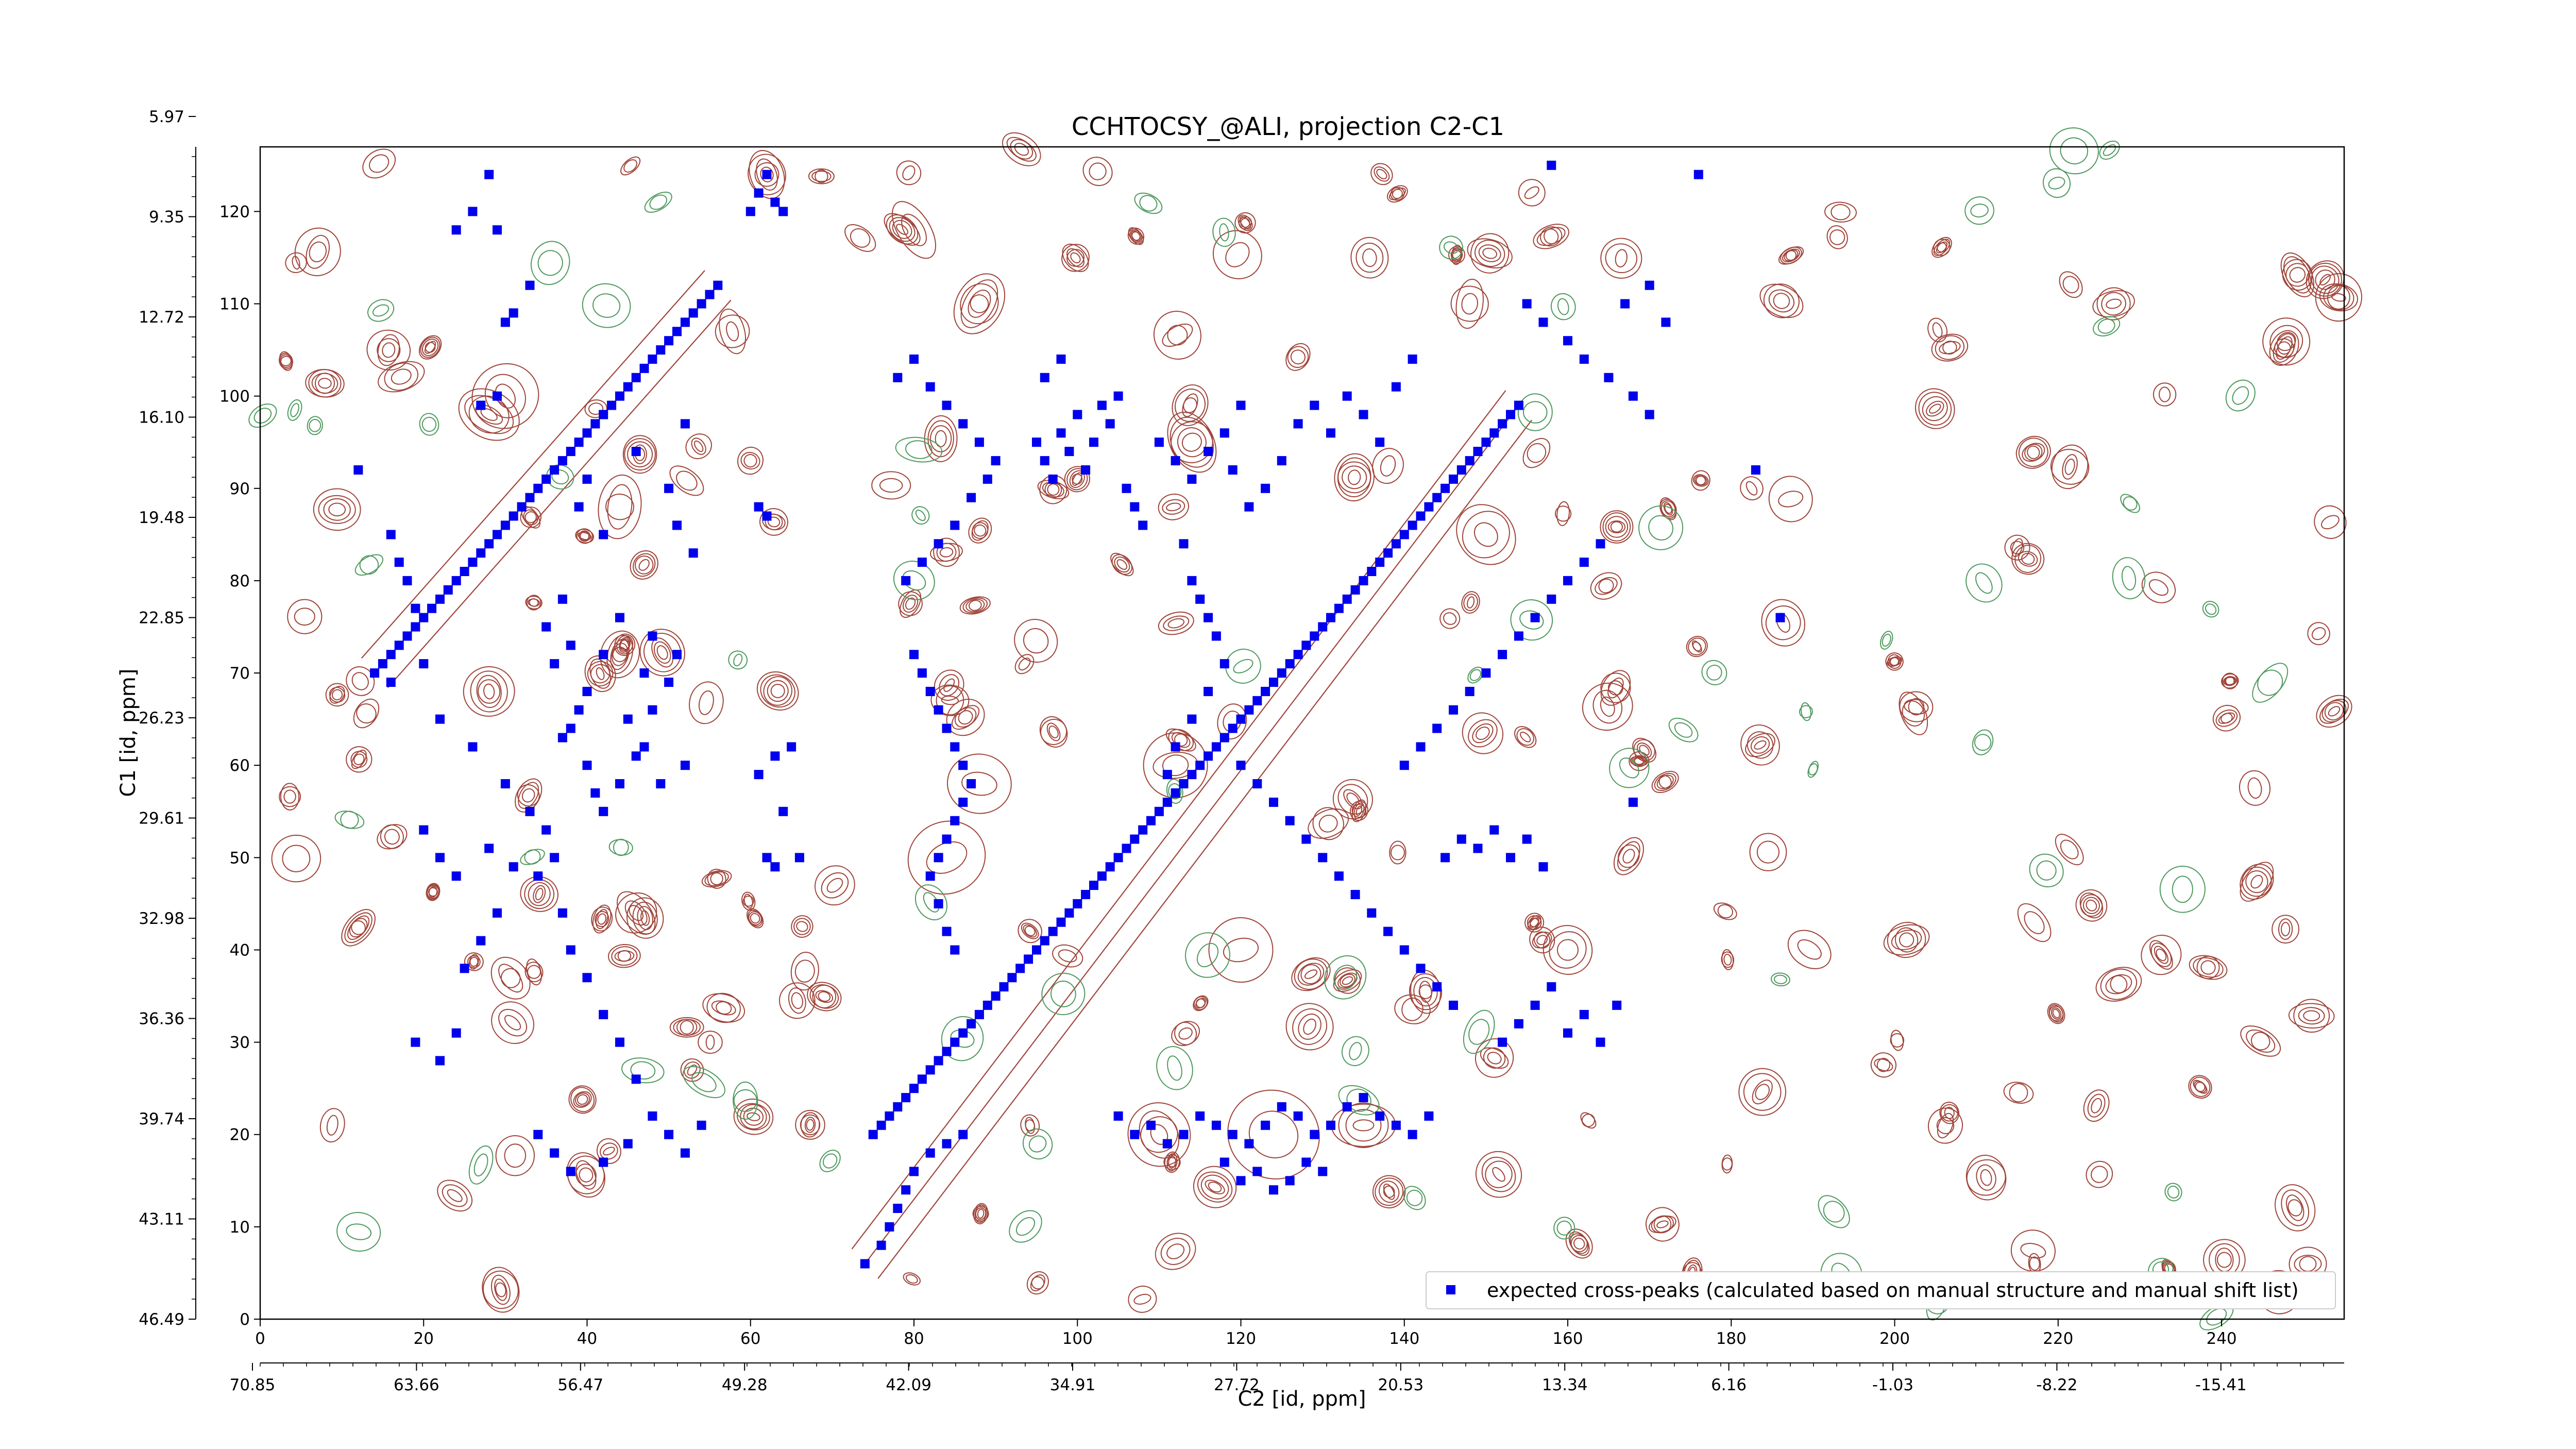 The image size is (2576, 1449). Describe the element at coordinates (240, 581) in the screenshot. I see `y-tick-label: 80` at that location.